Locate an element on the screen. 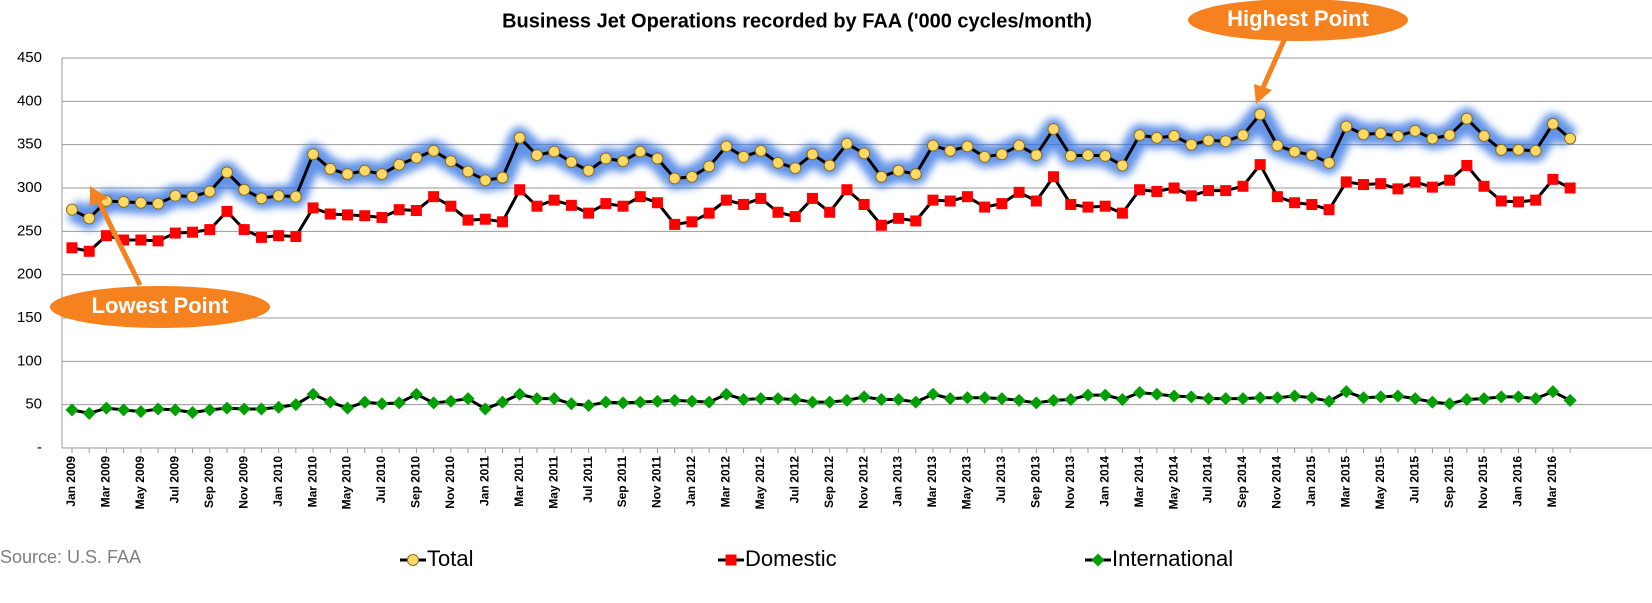  series-line is located at coordinates (821, 208).